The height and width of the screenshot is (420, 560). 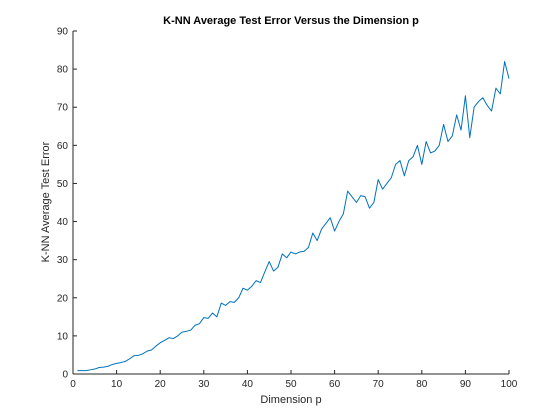 I want to click on y-axis-label: K-NN Average Test Error, so click(x=46, y=201).